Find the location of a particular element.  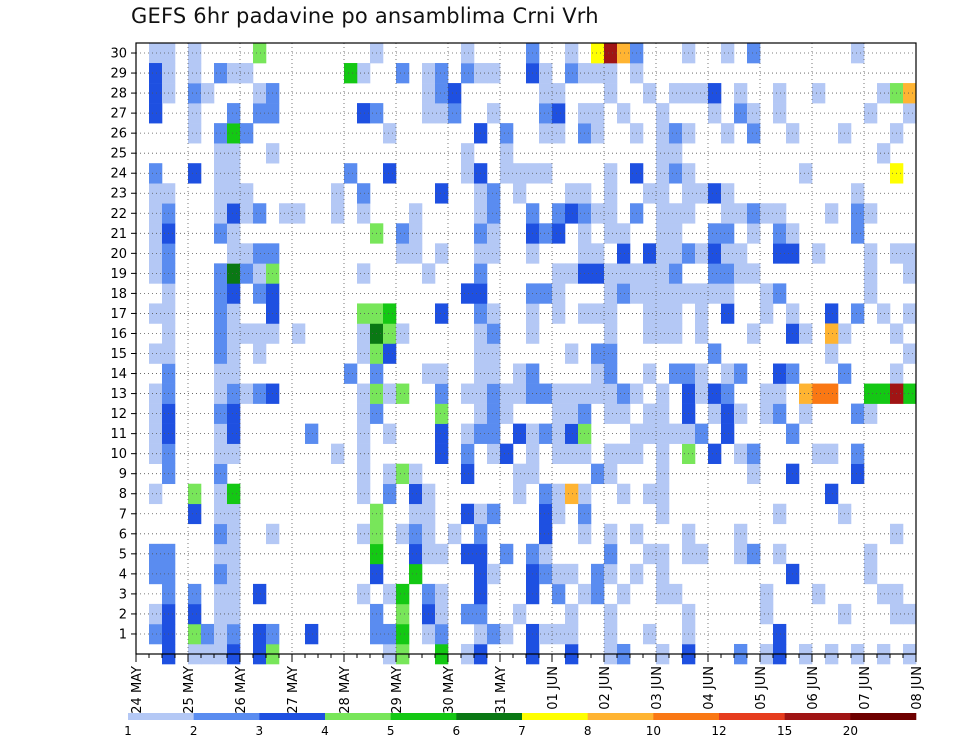

legend-label: 4 is located at coordinates (325, 731).